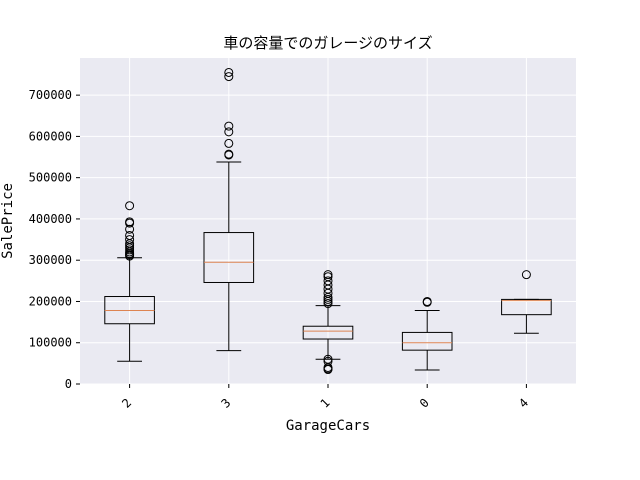 This screenshot has height=480, width=640. What do you see at coordinates (50, 301) in the screenshot?
I see `y-tick-label: 200000` at bounding box center [50, 301].